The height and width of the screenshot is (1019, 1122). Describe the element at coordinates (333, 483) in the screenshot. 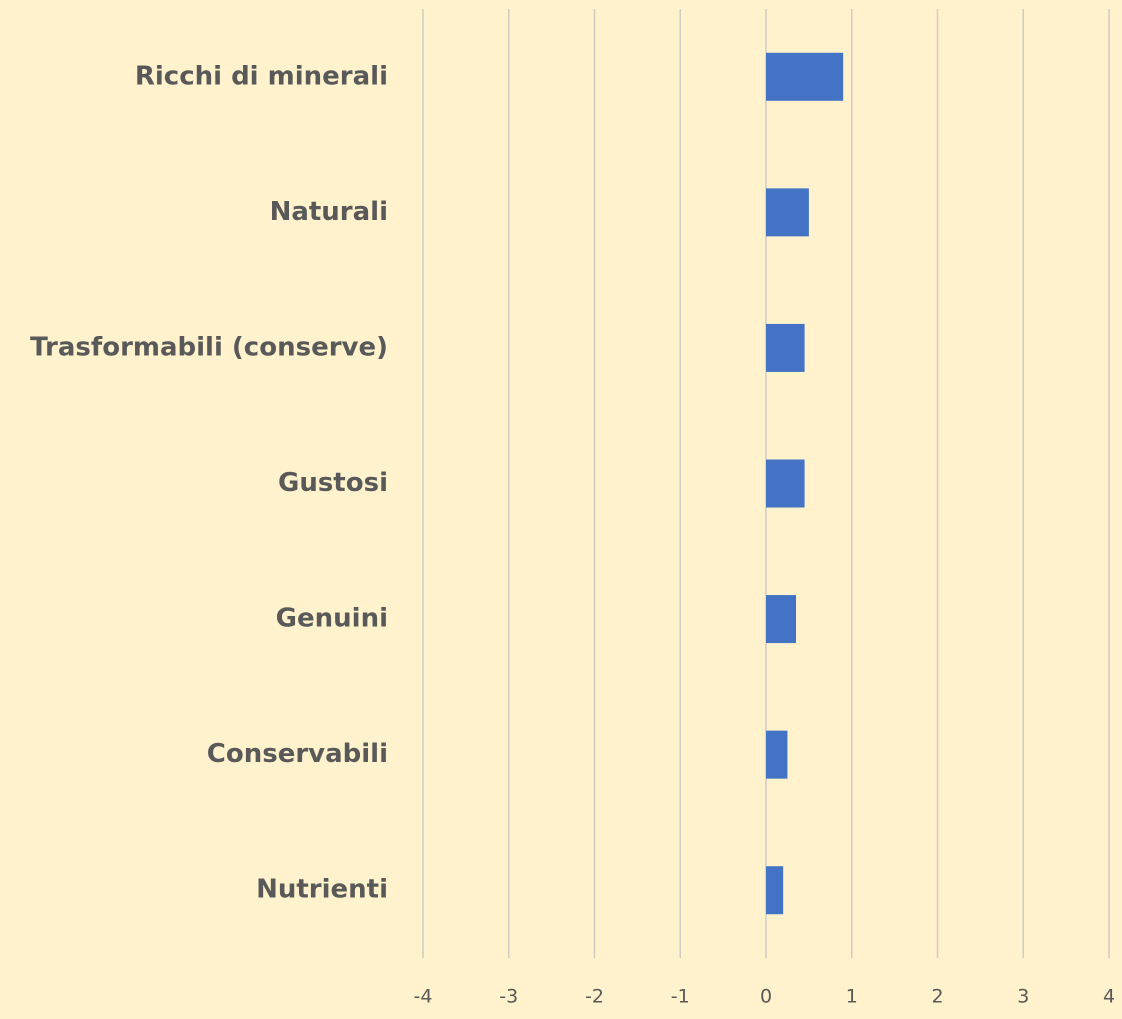

I see `y-tick-label: Gustosi` at that location.